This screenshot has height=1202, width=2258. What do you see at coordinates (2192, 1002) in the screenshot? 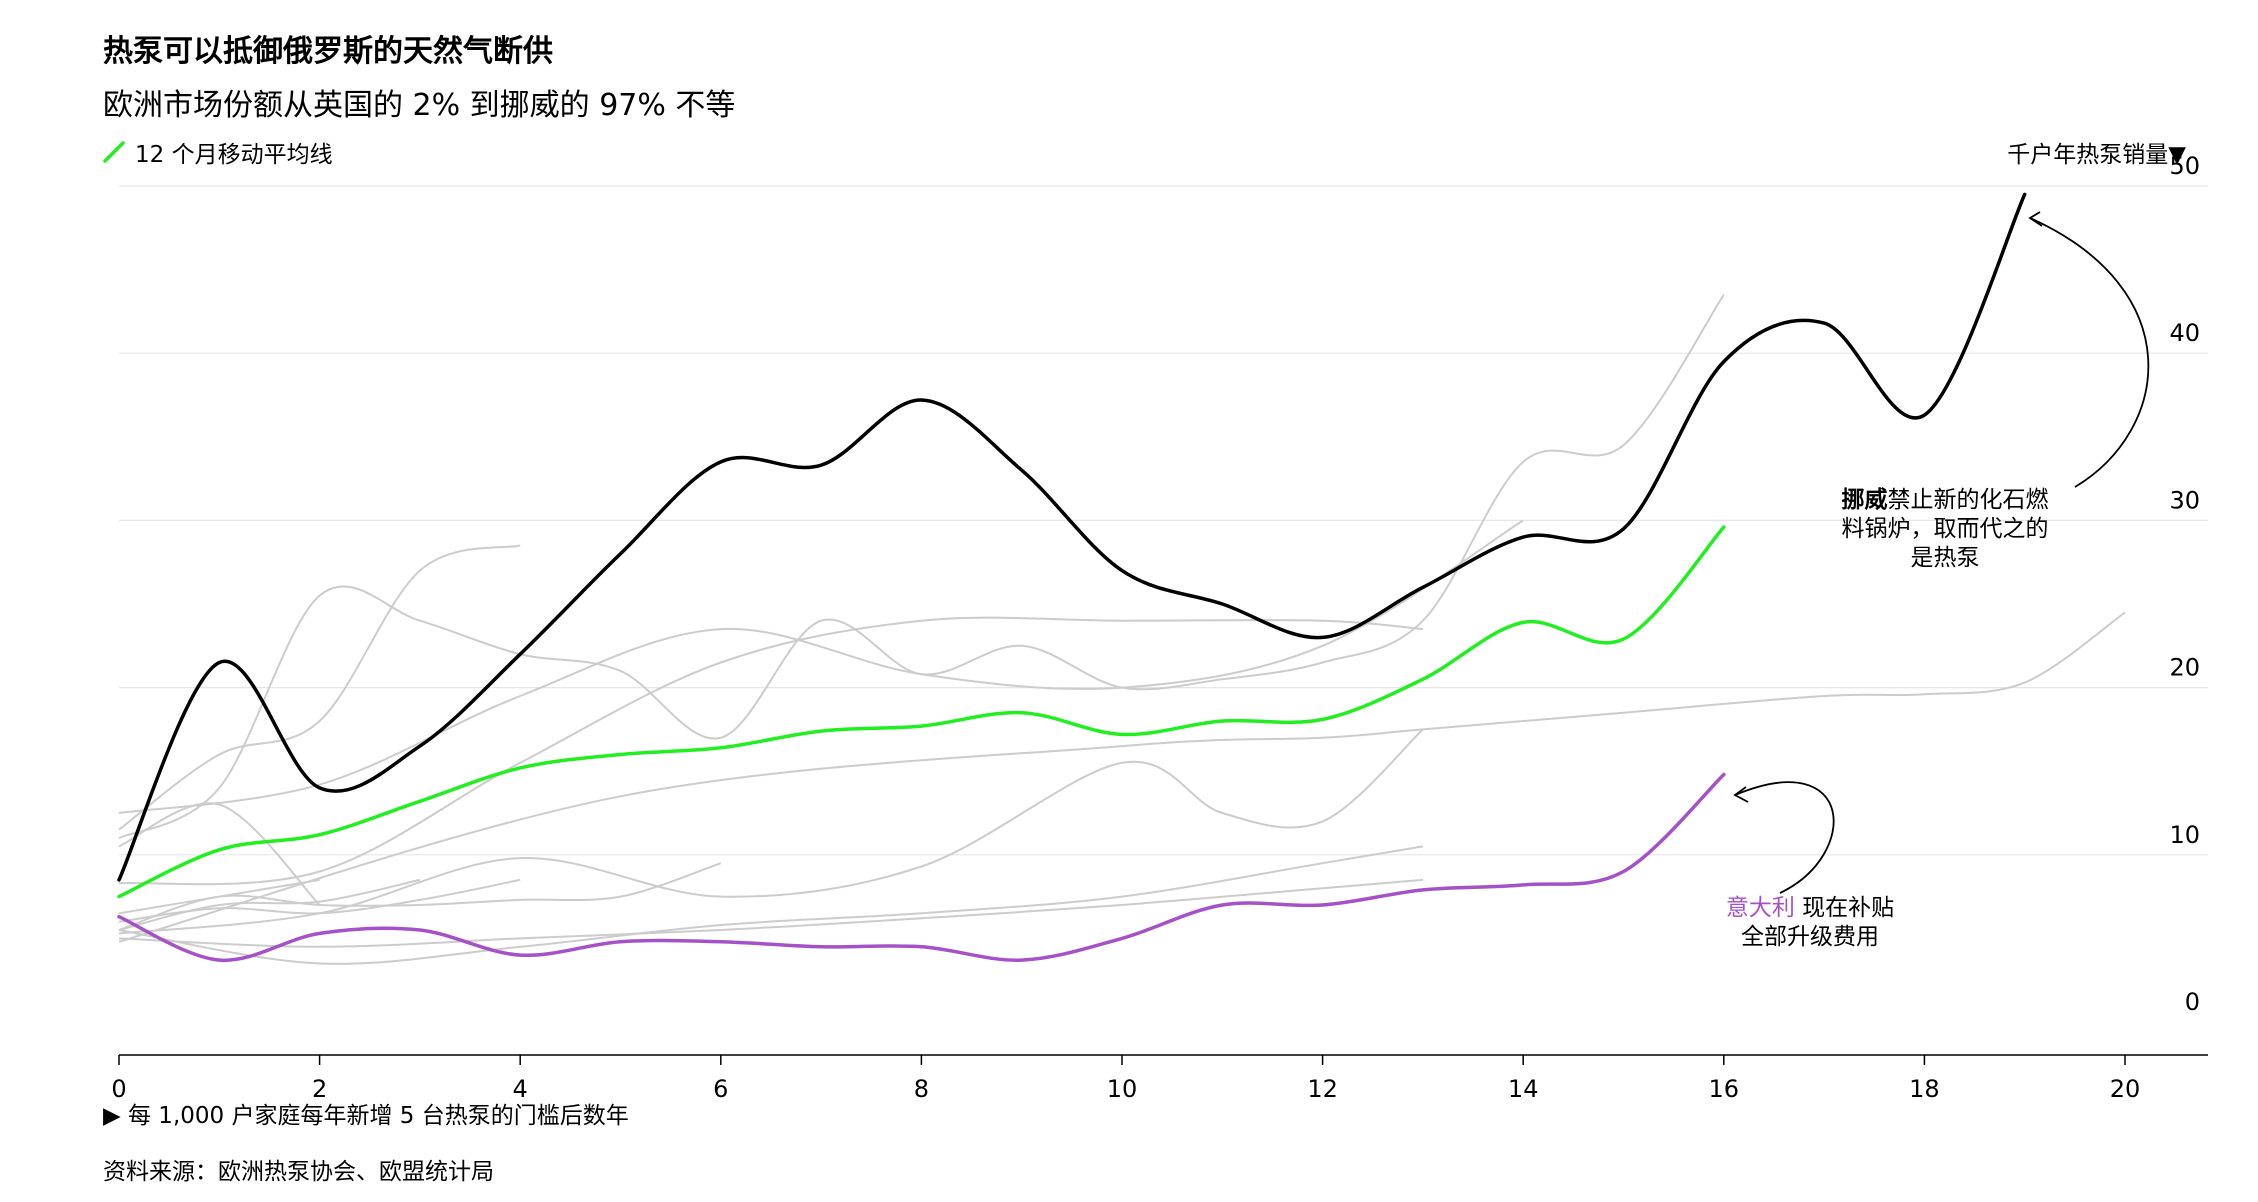
I see `y-tick-label: 0` at bounding box center [2192, 1002].